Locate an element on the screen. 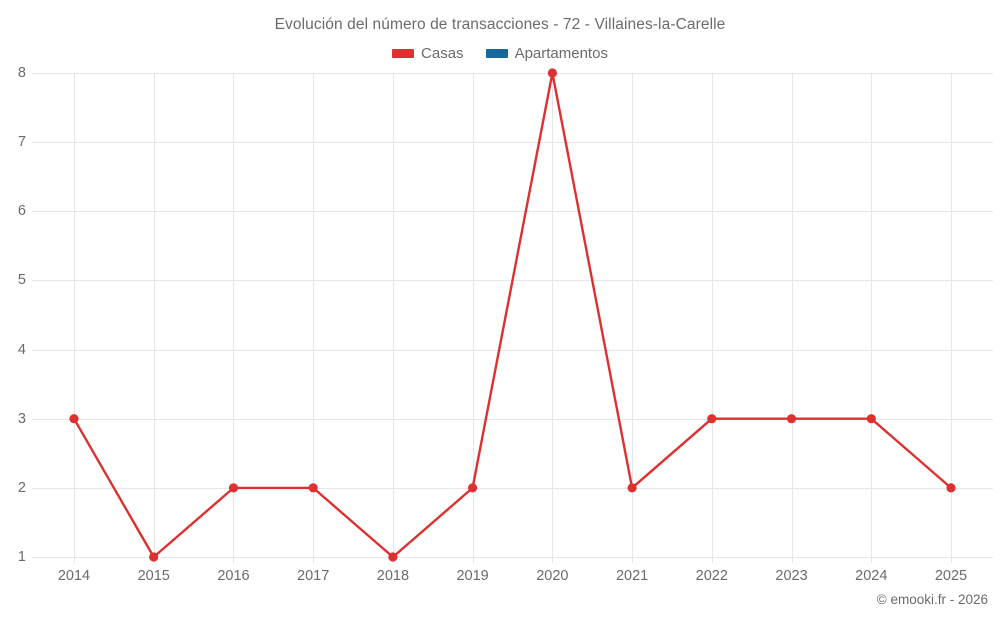  legend-item-casas: Casas is located at coordinates (428, 53).